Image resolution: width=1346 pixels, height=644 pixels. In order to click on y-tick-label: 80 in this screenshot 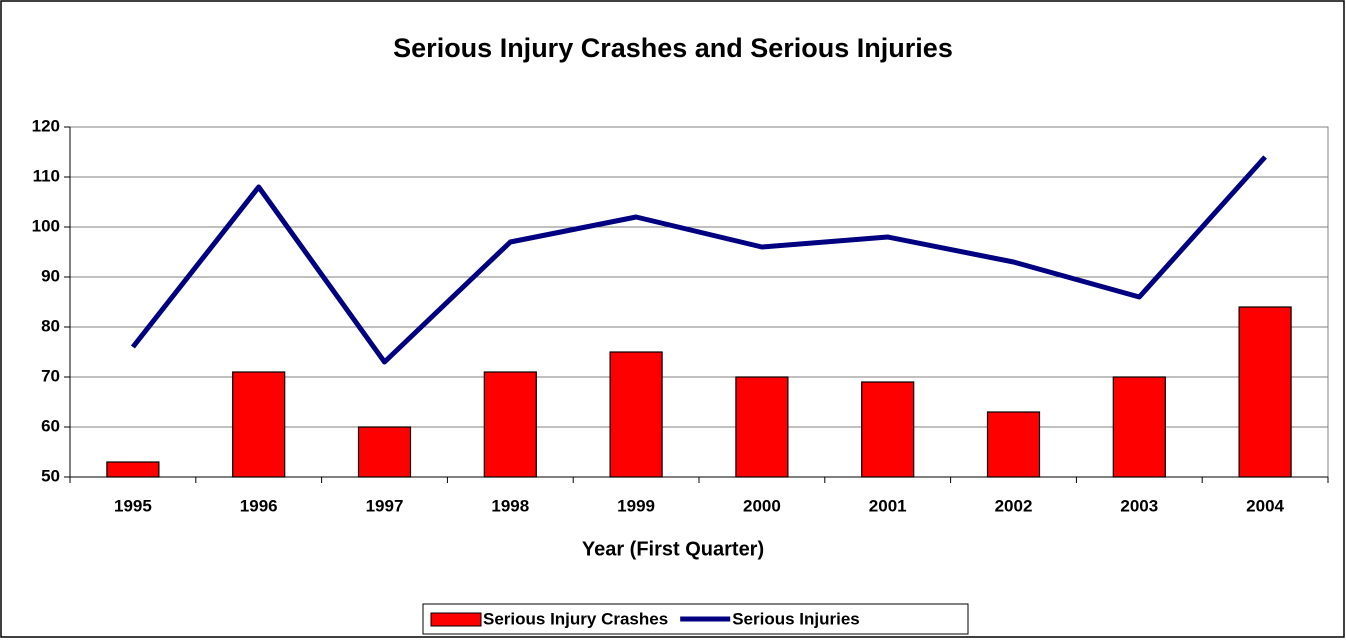, I will do `click(50, 325)`.